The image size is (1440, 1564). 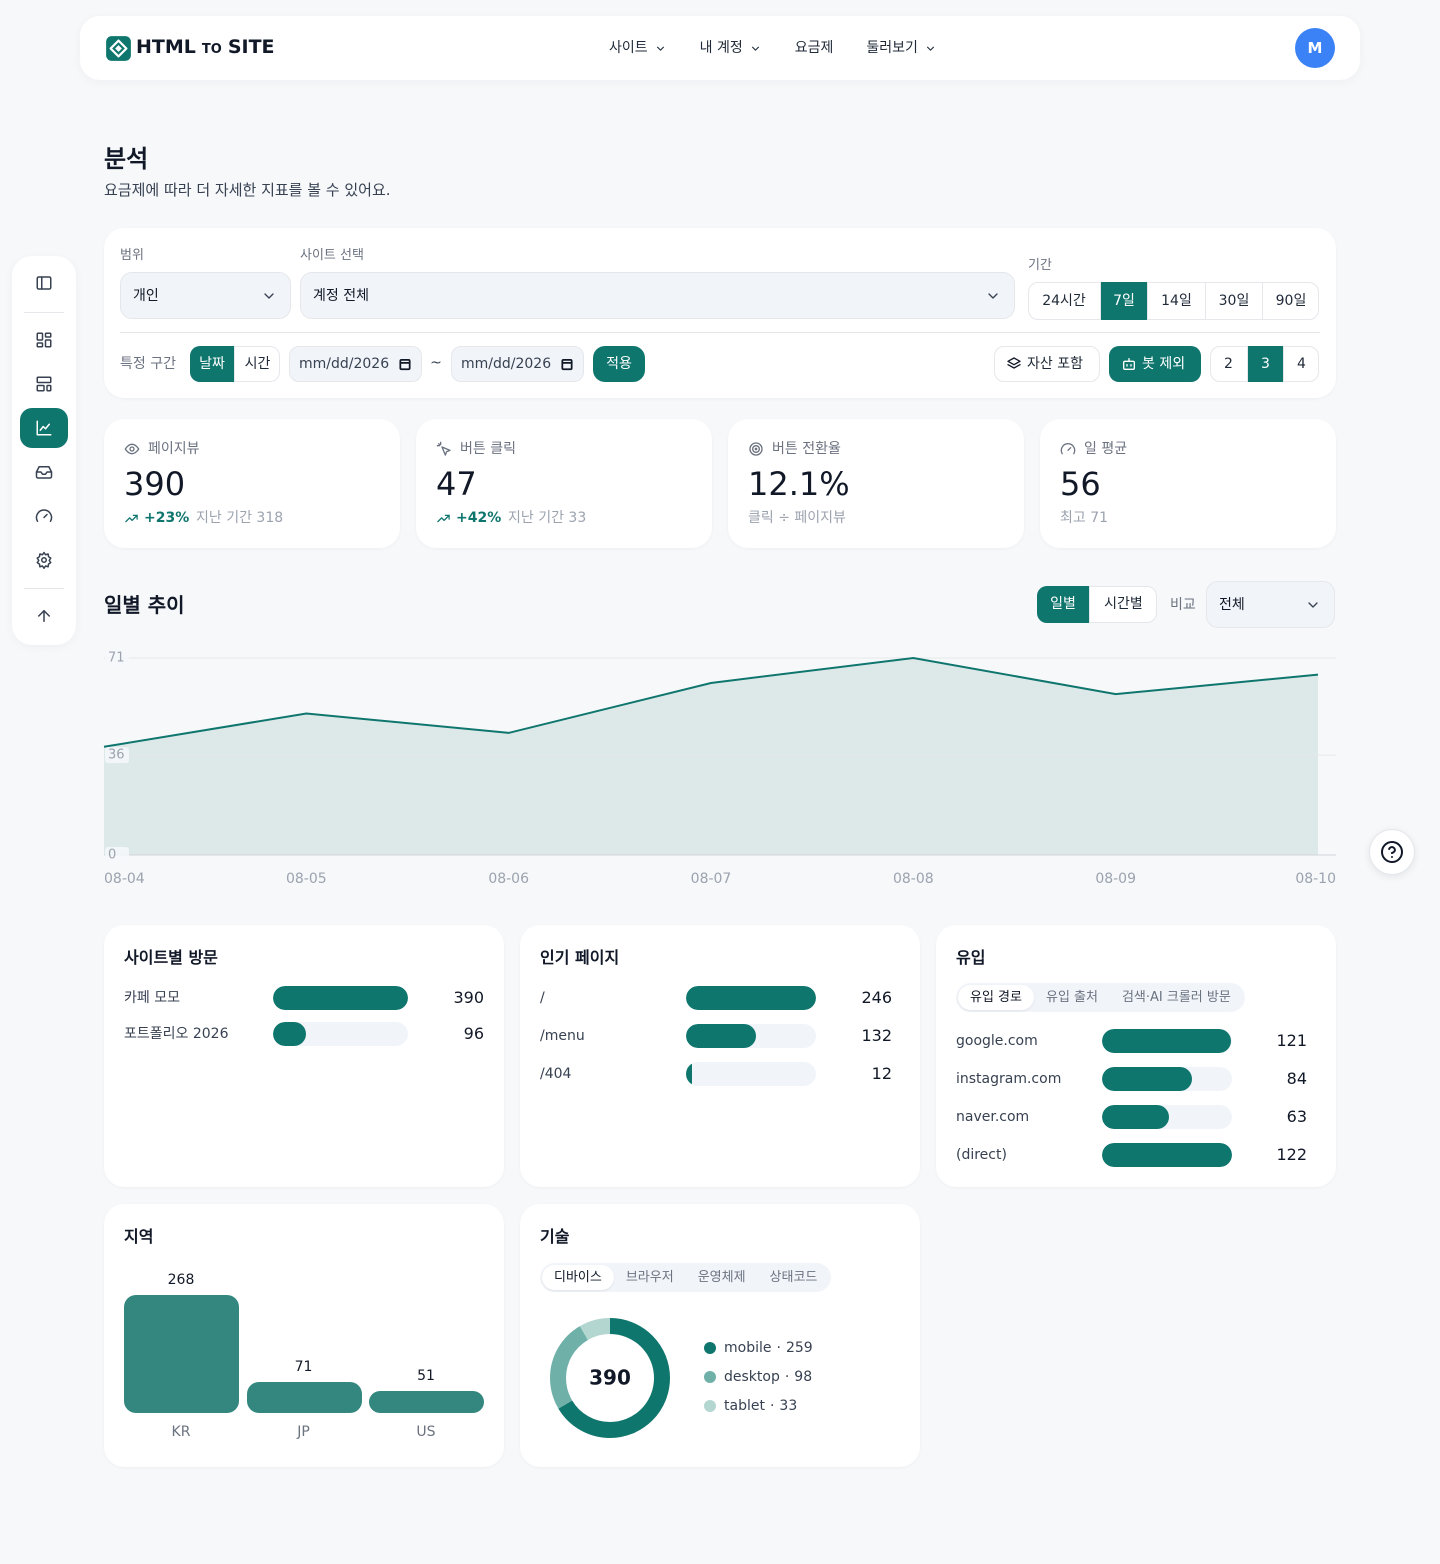 I want to click on segment: 시간, so click(x=257, y=364).